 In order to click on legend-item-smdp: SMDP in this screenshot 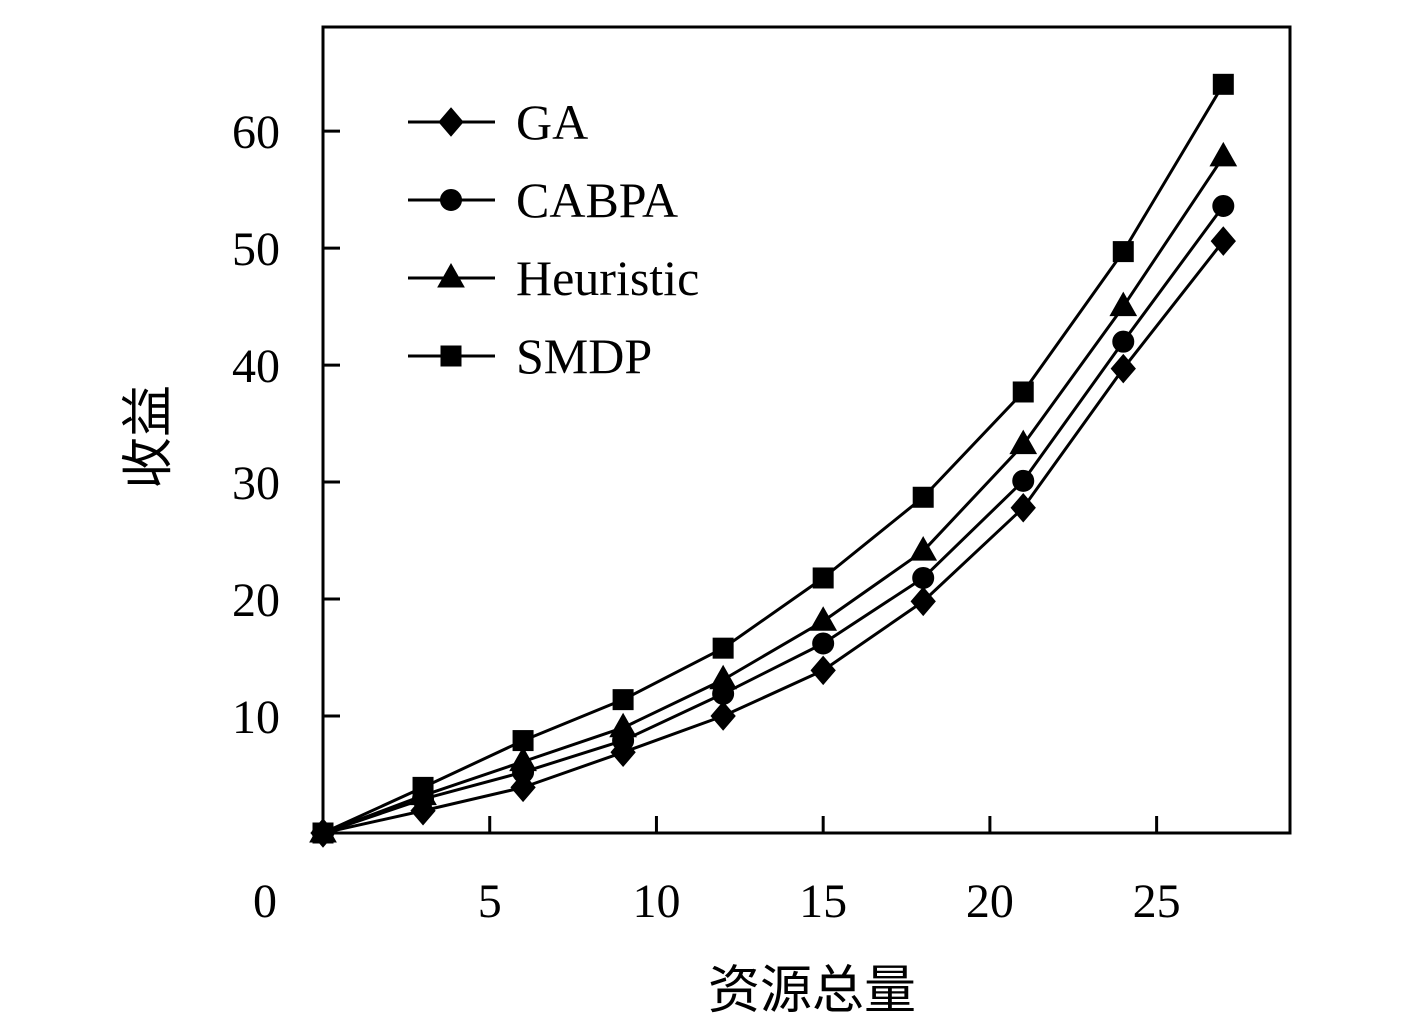, I will do `click(530, 356)`.